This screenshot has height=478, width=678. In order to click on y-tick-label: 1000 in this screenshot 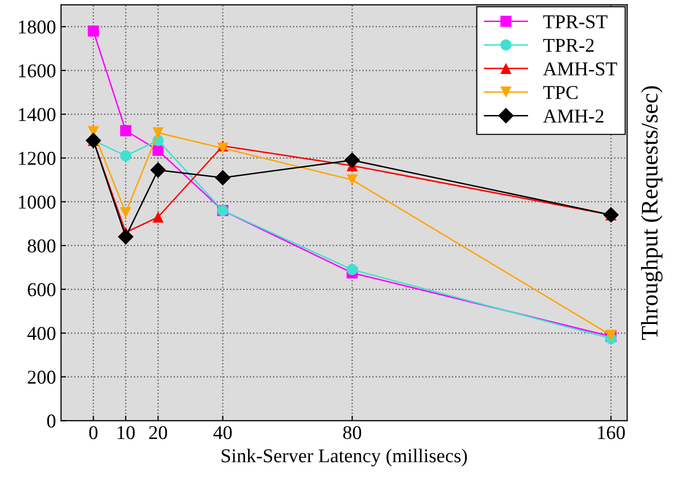, I will do `click(37, 202)`.